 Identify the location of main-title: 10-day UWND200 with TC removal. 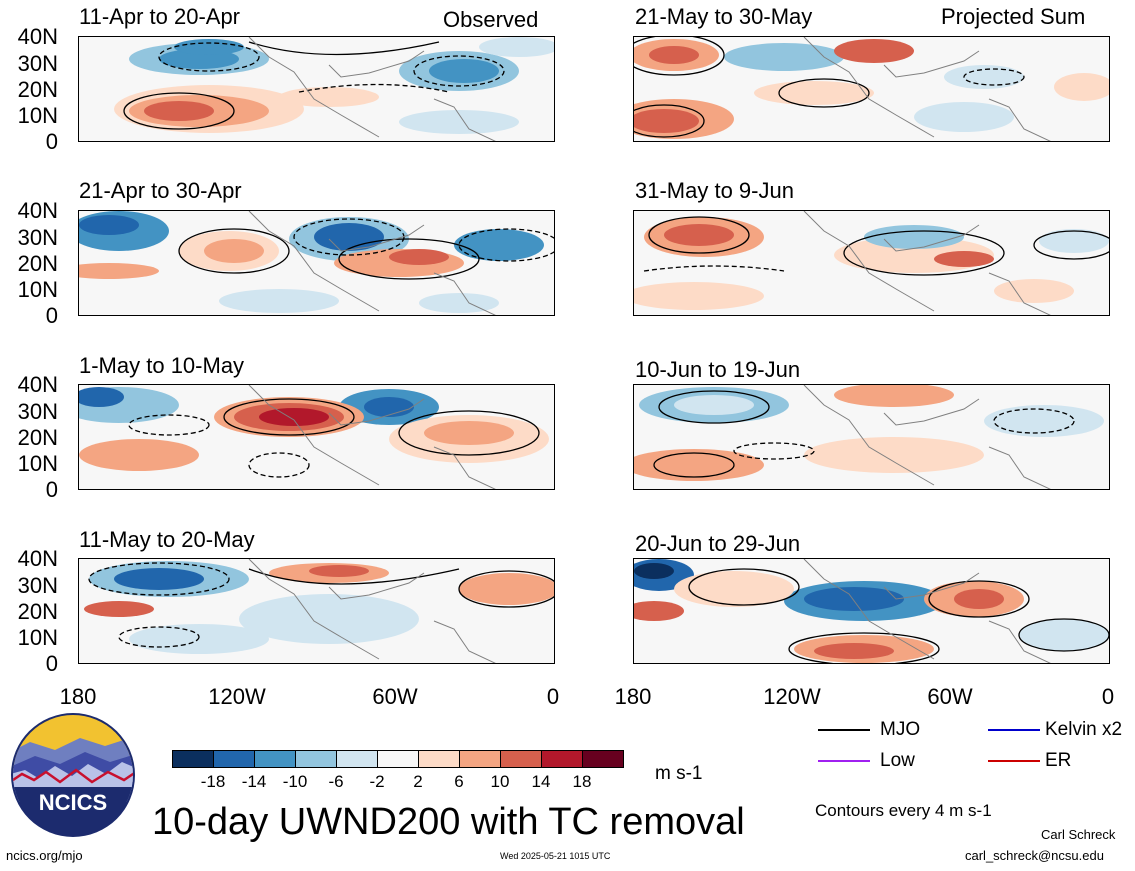
(448, 822).